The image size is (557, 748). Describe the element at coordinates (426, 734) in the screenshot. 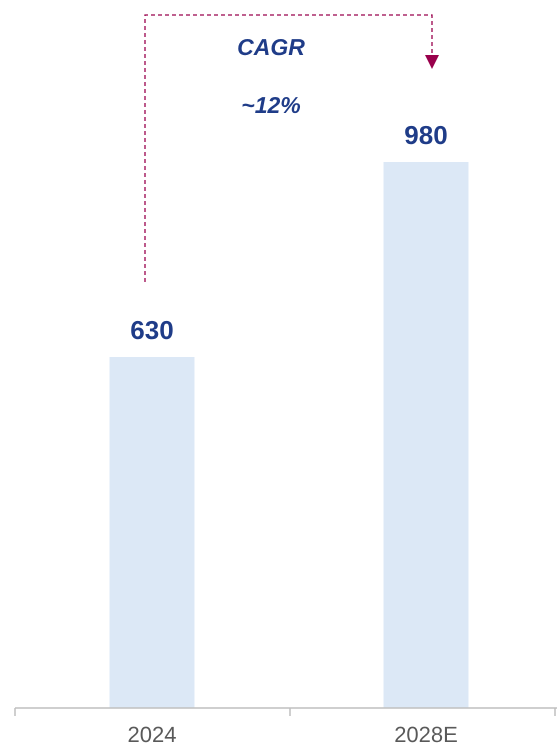

I see `x-tick-label: 2028E` at that location.